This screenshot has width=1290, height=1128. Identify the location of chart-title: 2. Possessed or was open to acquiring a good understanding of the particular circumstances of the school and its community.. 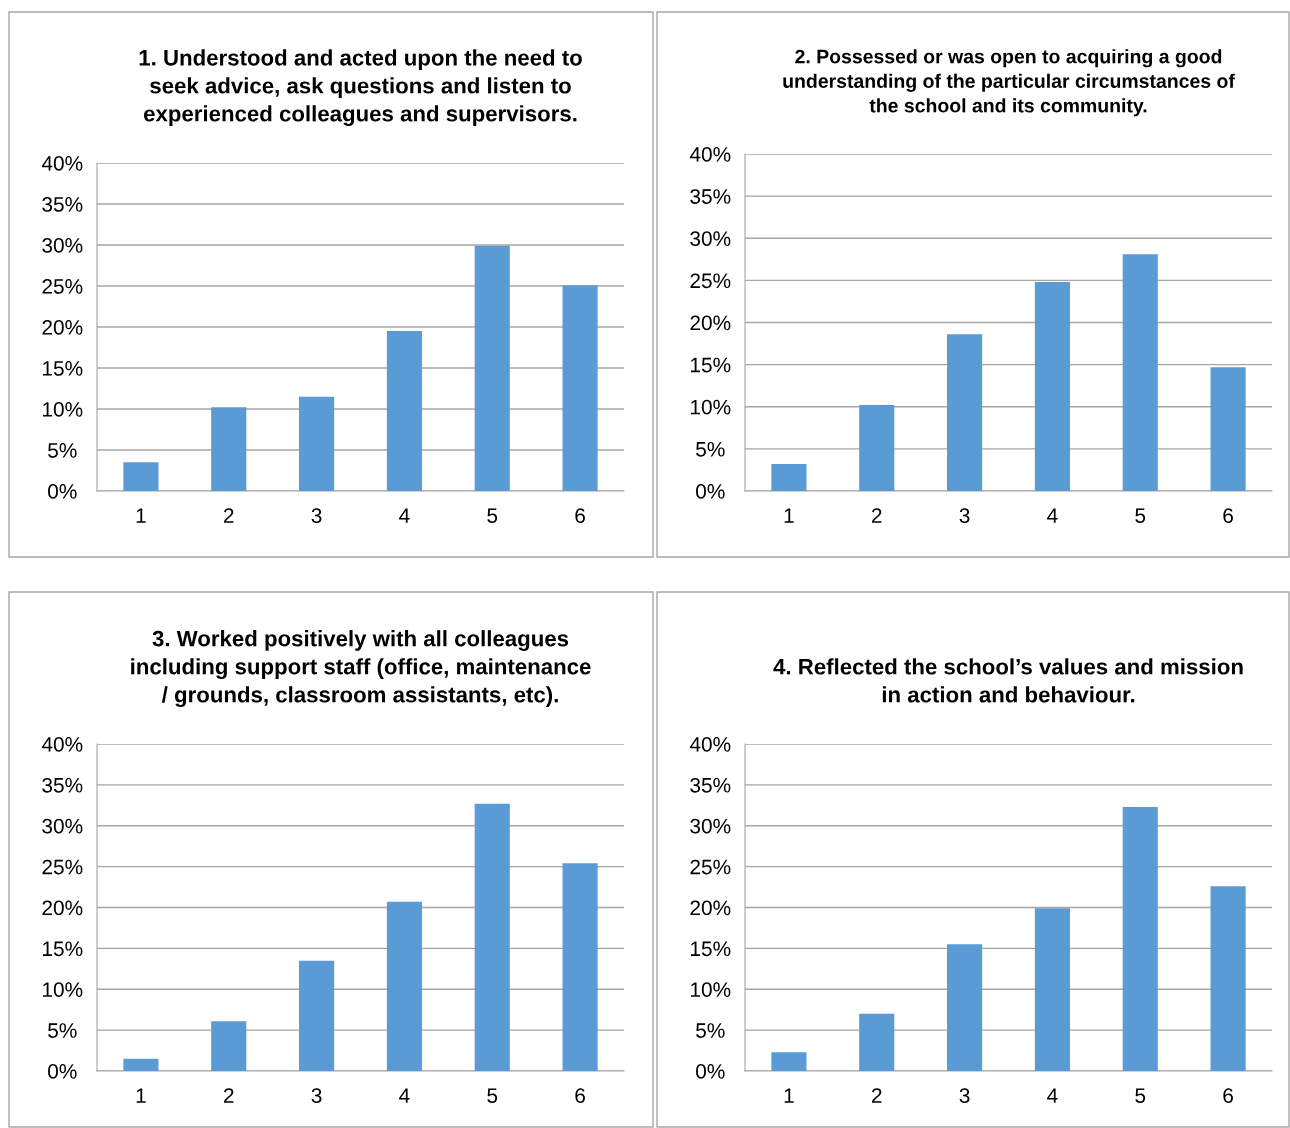
(1009, 83).